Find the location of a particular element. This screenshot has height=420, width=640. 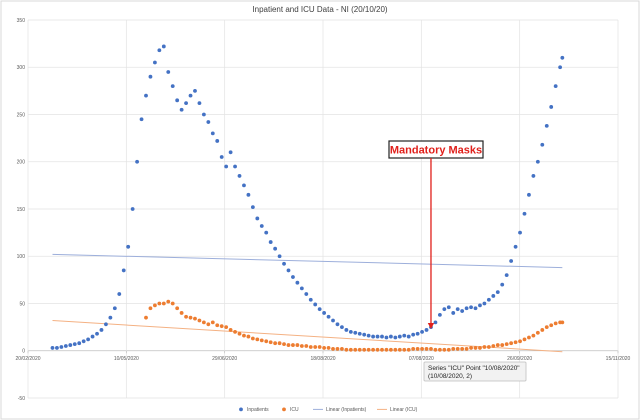

y-tick-label: 250 is located at coordinates (21, 115).